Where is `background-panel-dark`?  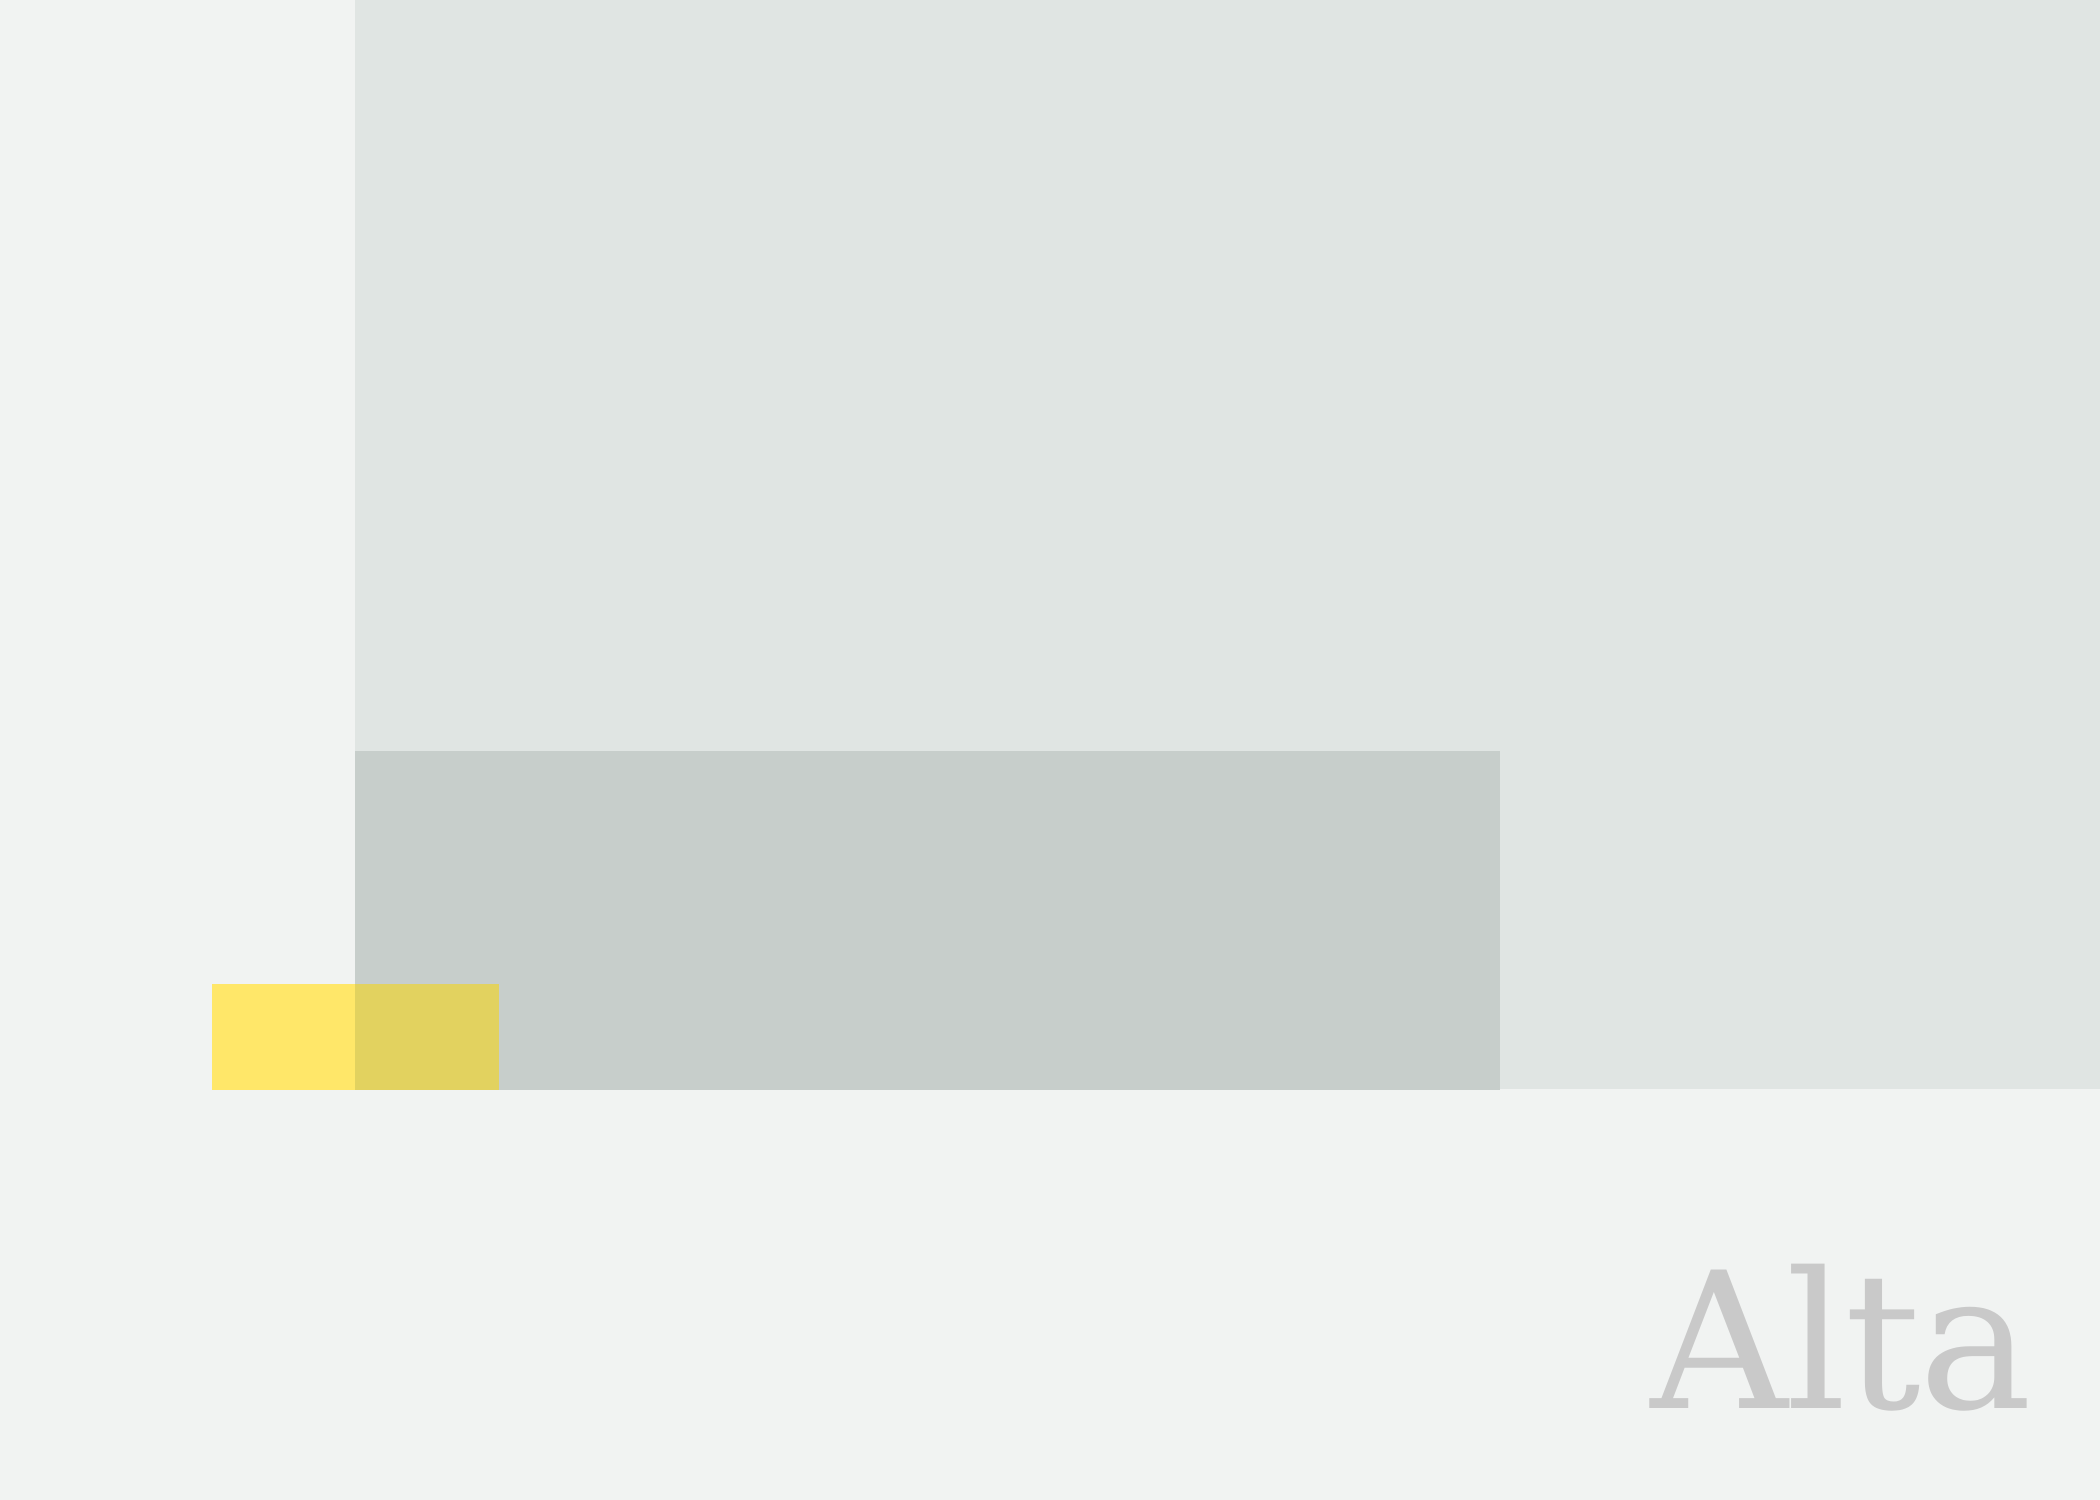
background-panel-dark is located at coordinates (927, 920).